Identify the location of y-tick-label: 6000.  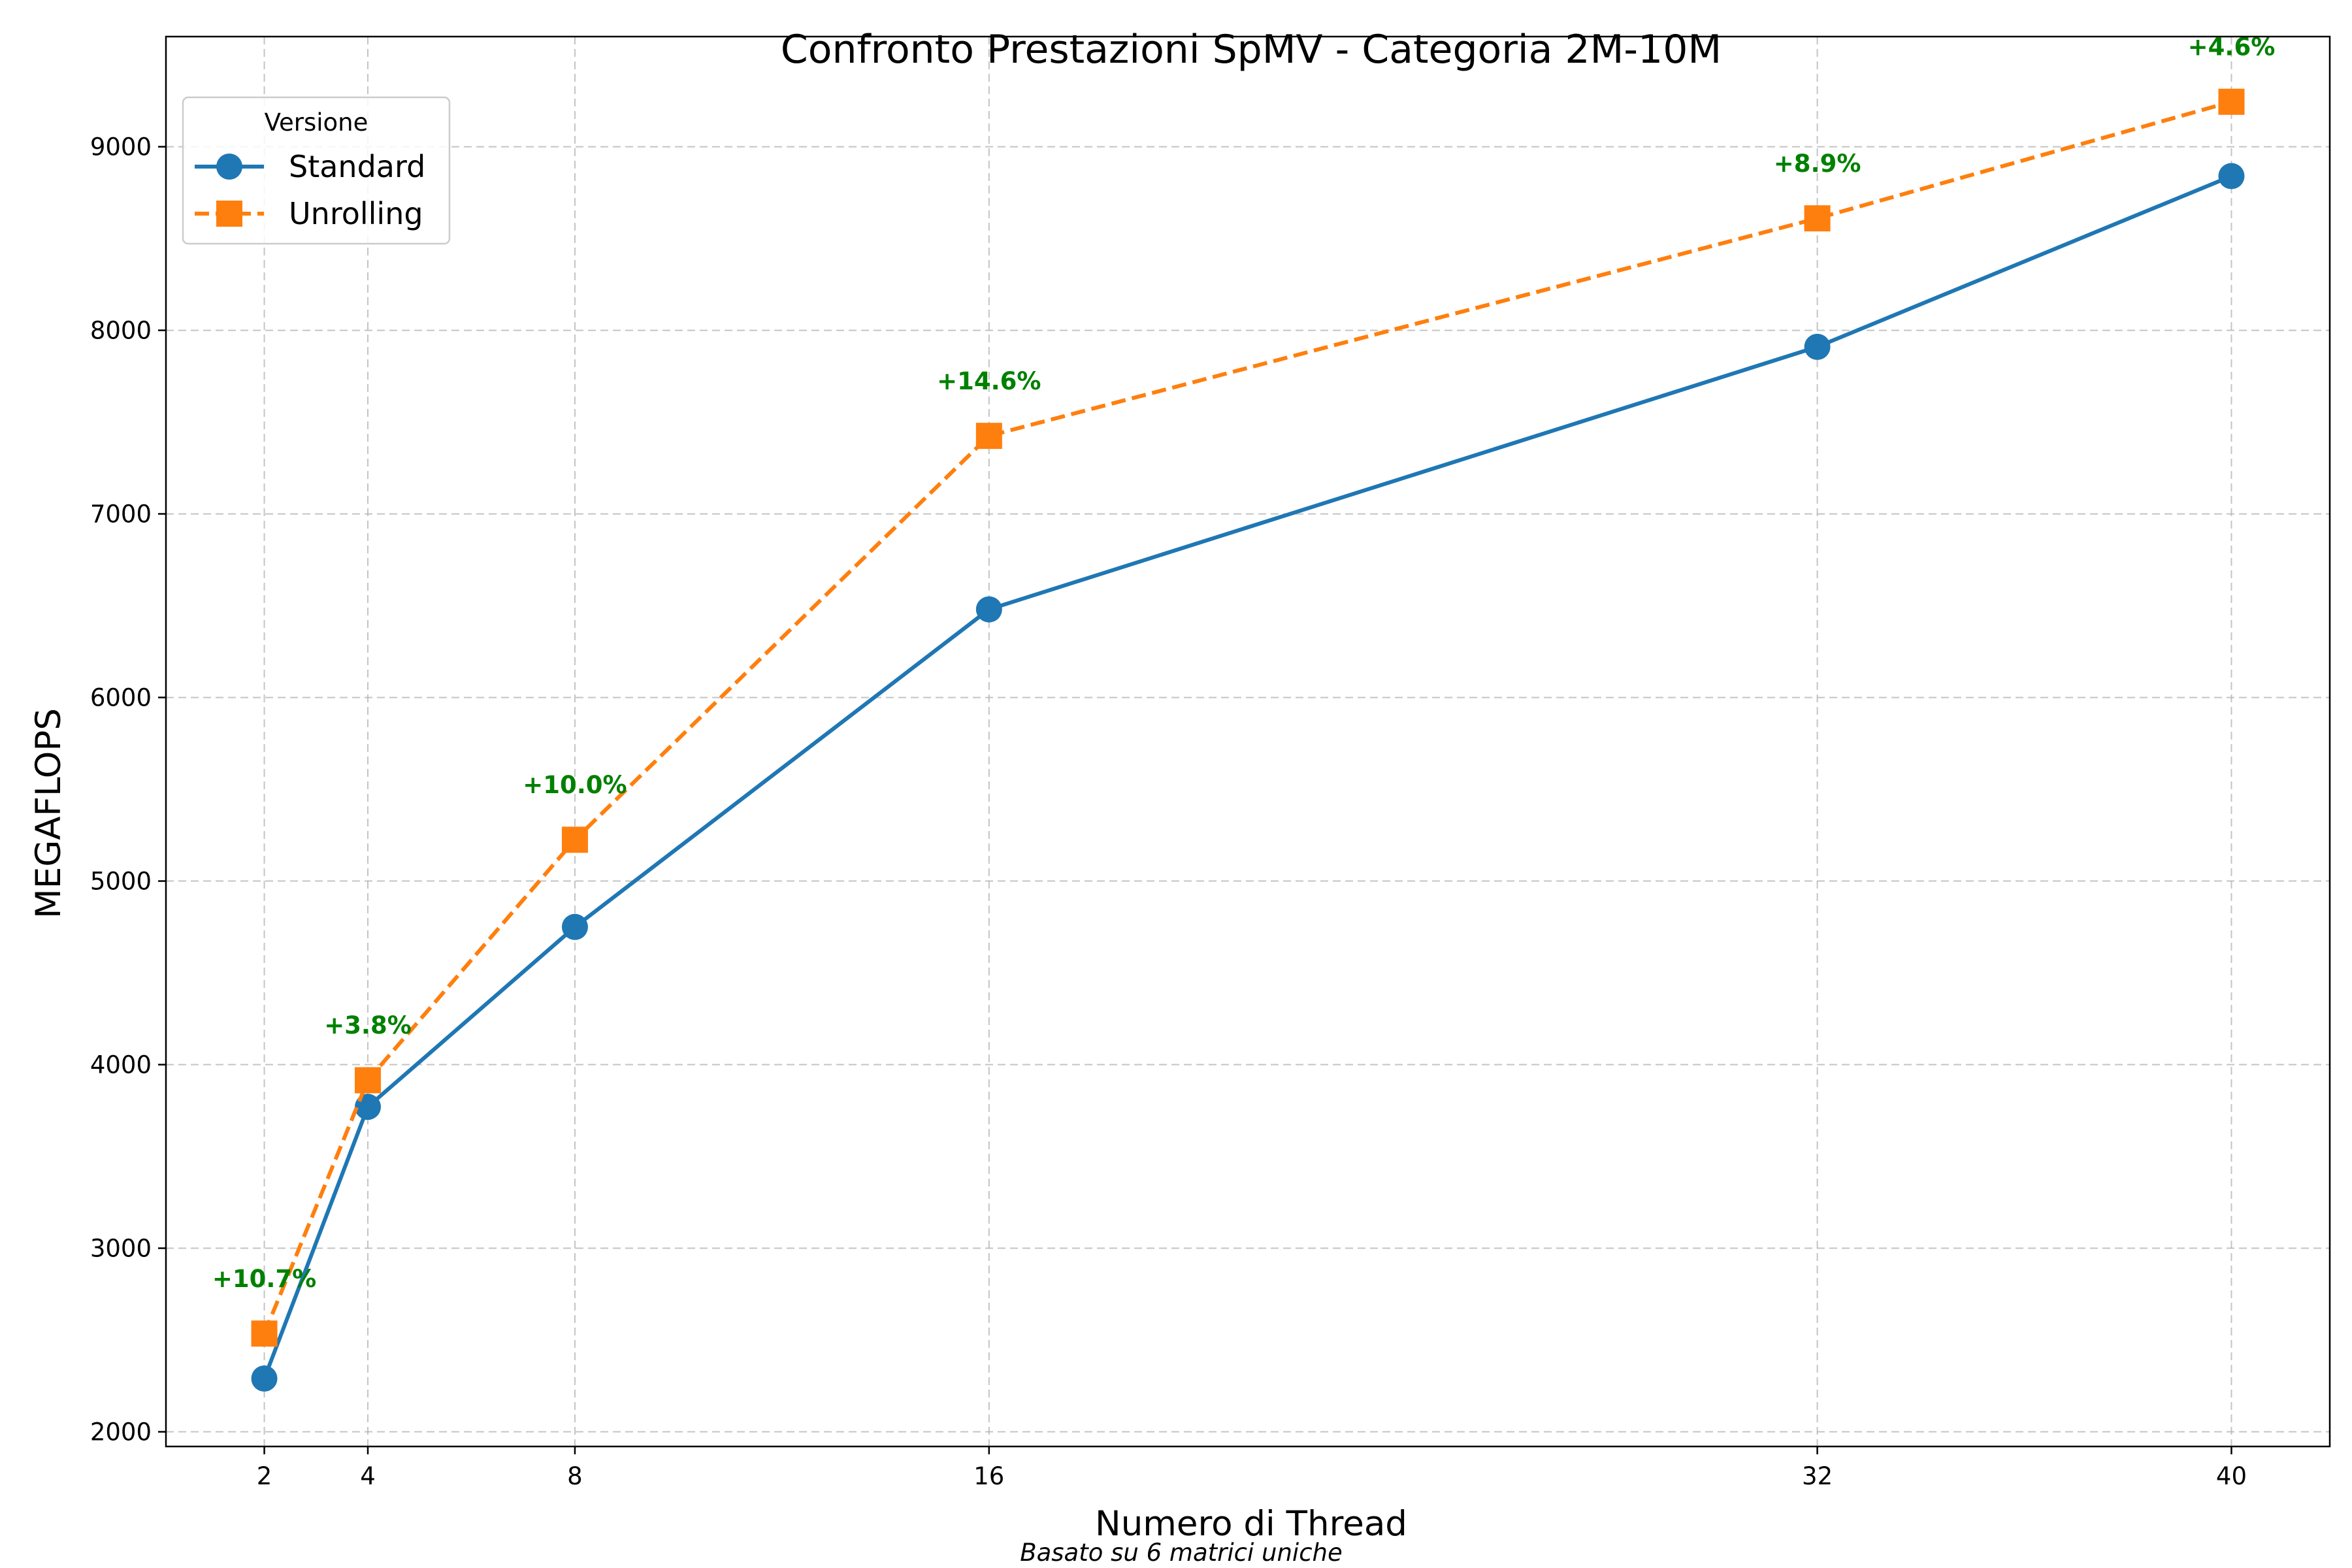
(121, 698).